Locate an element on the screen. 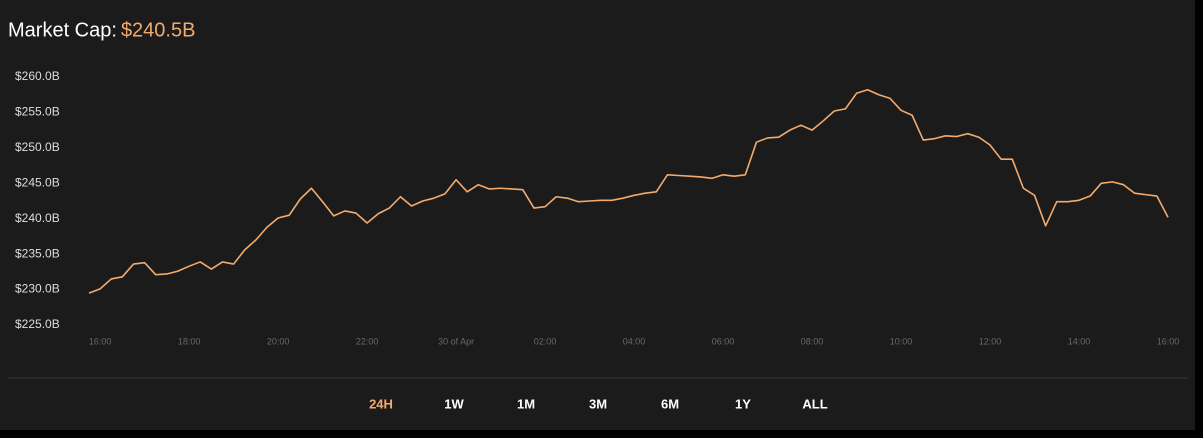 The image size is (1203, 438). y-tick-label: $255.0B is located at coordinates (37, 112).